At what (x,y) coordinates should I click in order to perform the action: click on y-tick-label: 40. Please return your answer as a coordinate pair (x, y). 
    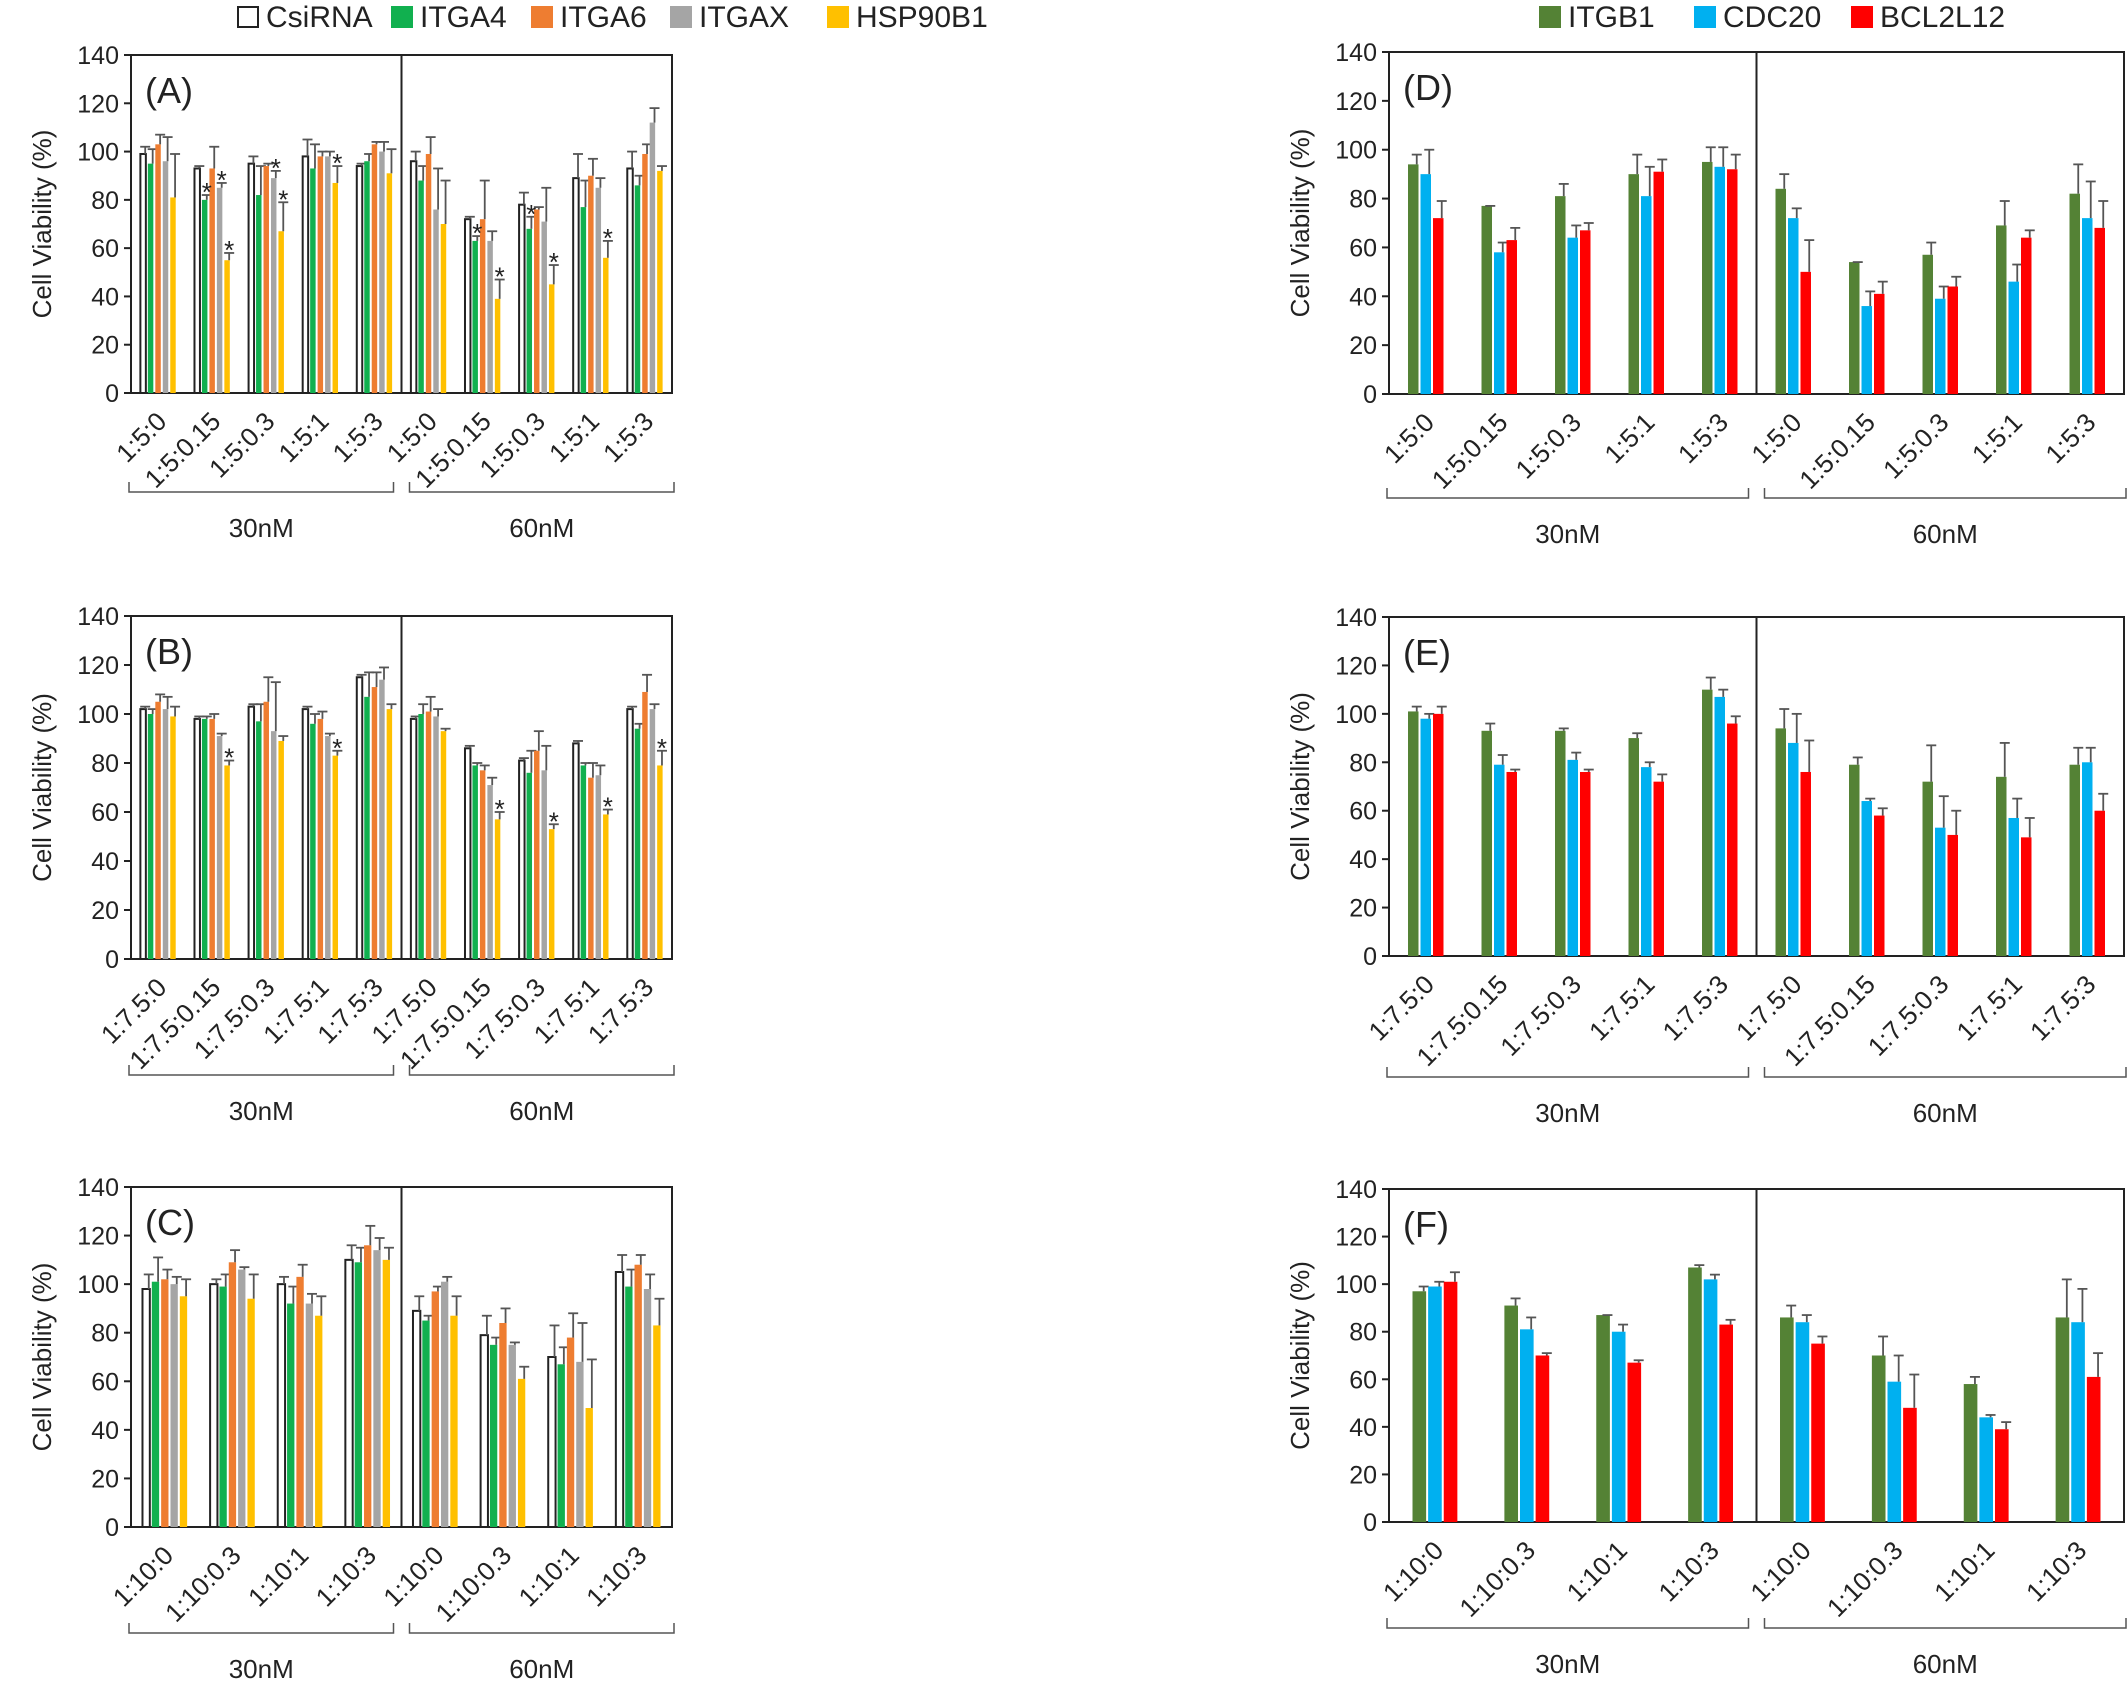
    Looking at the image, I should click on (105, 862).